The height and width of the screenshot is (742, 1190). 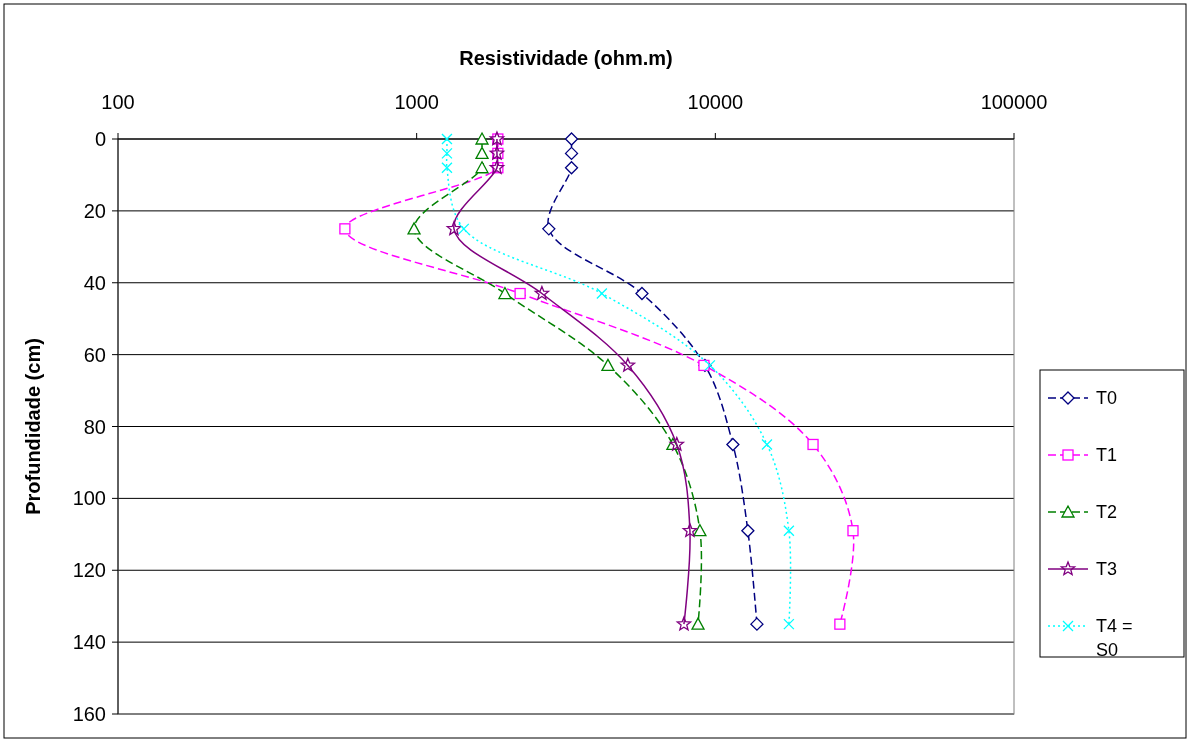 I want to click on y-tick-label: 160, so click(x=89, y=714).